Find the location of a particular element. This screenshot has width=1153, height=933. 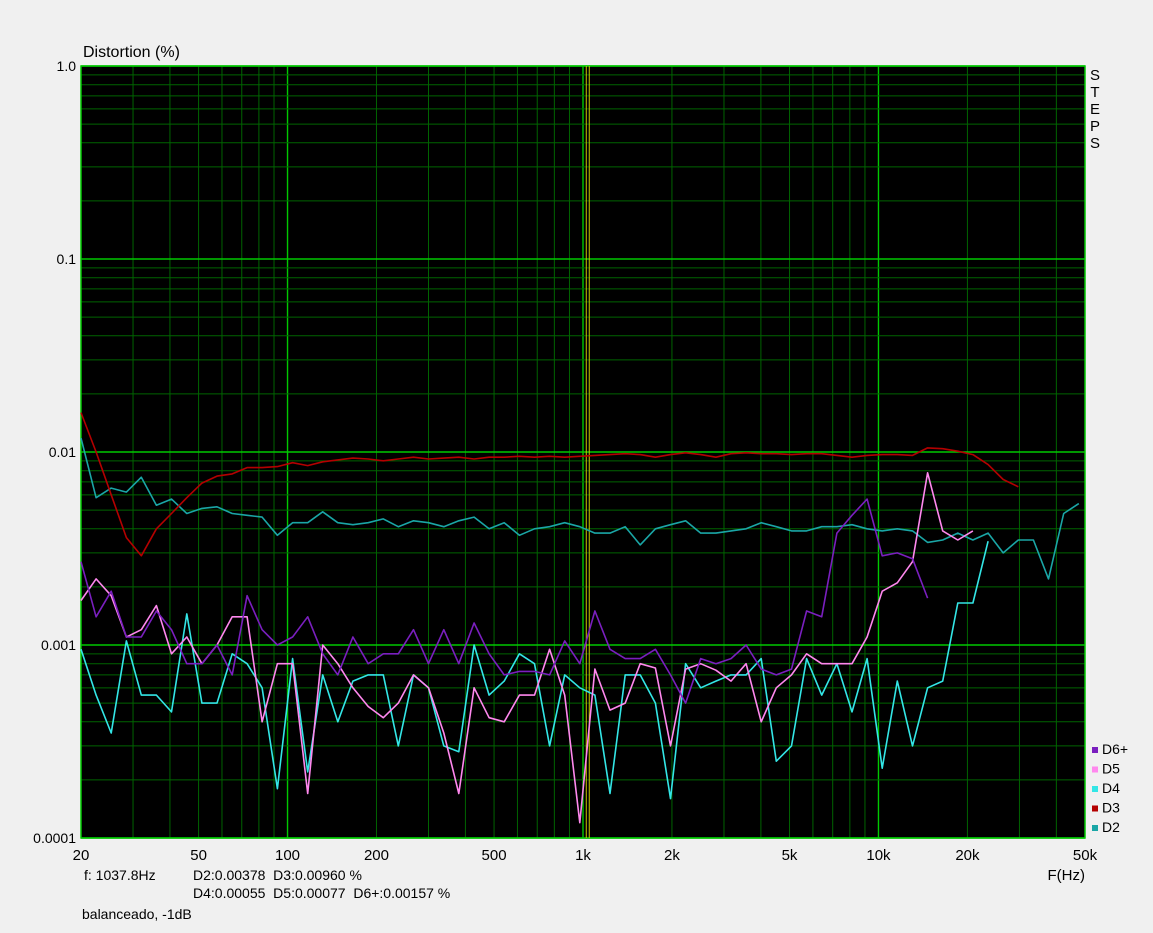

steps-letter: T is located at coordinates (1094, 92).